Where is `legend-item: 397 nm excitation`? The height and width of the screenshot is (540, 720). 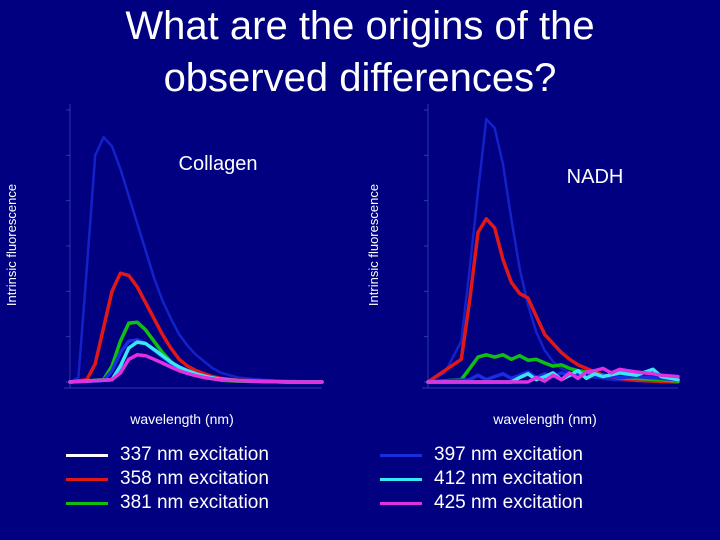 legend-item: 397 nm excitation is located at coordinates (481, 455).